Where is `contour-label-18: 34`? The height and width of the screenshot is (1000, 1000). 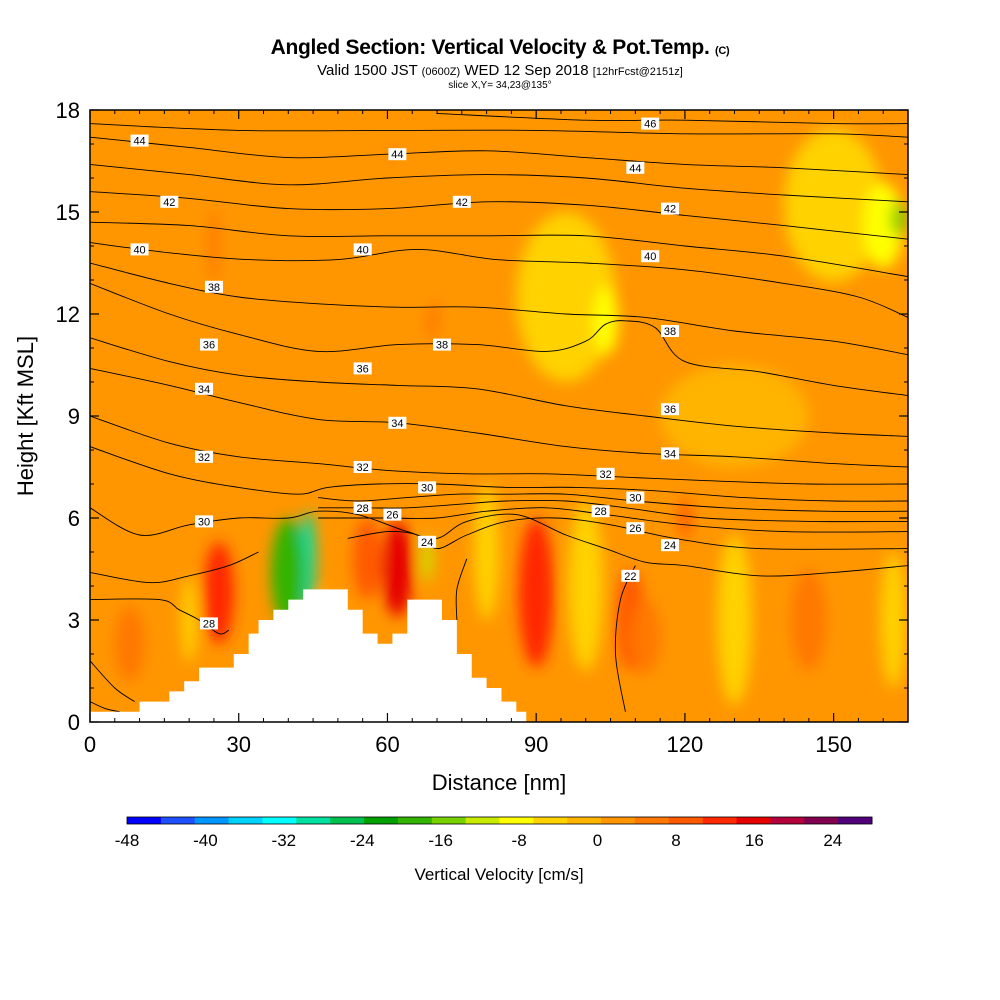 contour-label-18: 34 is located at coordinates (670, 453).